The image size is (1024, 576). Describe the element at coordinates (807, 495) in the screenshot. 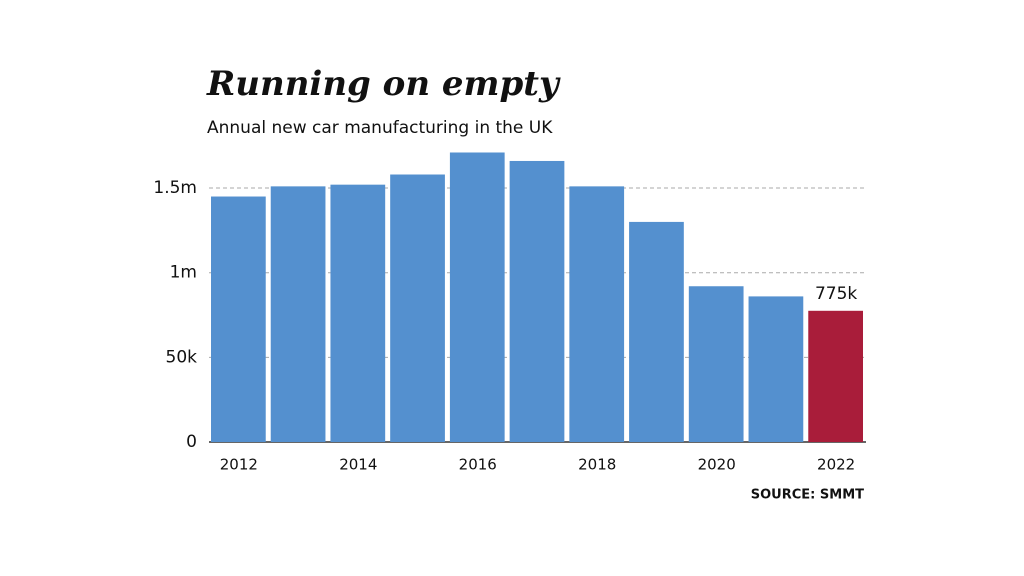

I see `source: SOURCE: SMMT` at that location.